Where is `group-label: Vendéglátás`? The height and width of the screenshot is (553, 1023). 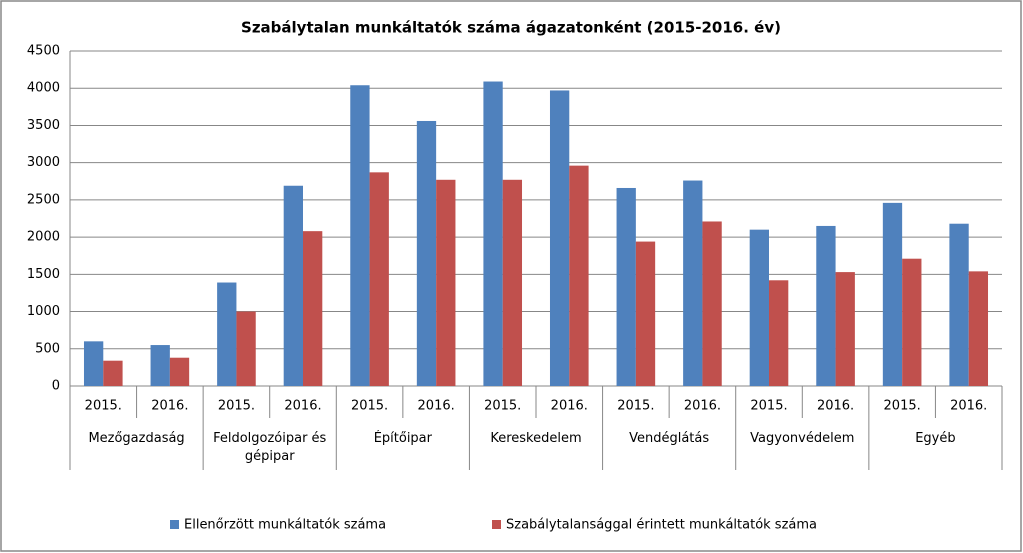 group-label: Vendéglátás is located at coordinates (669, 438).